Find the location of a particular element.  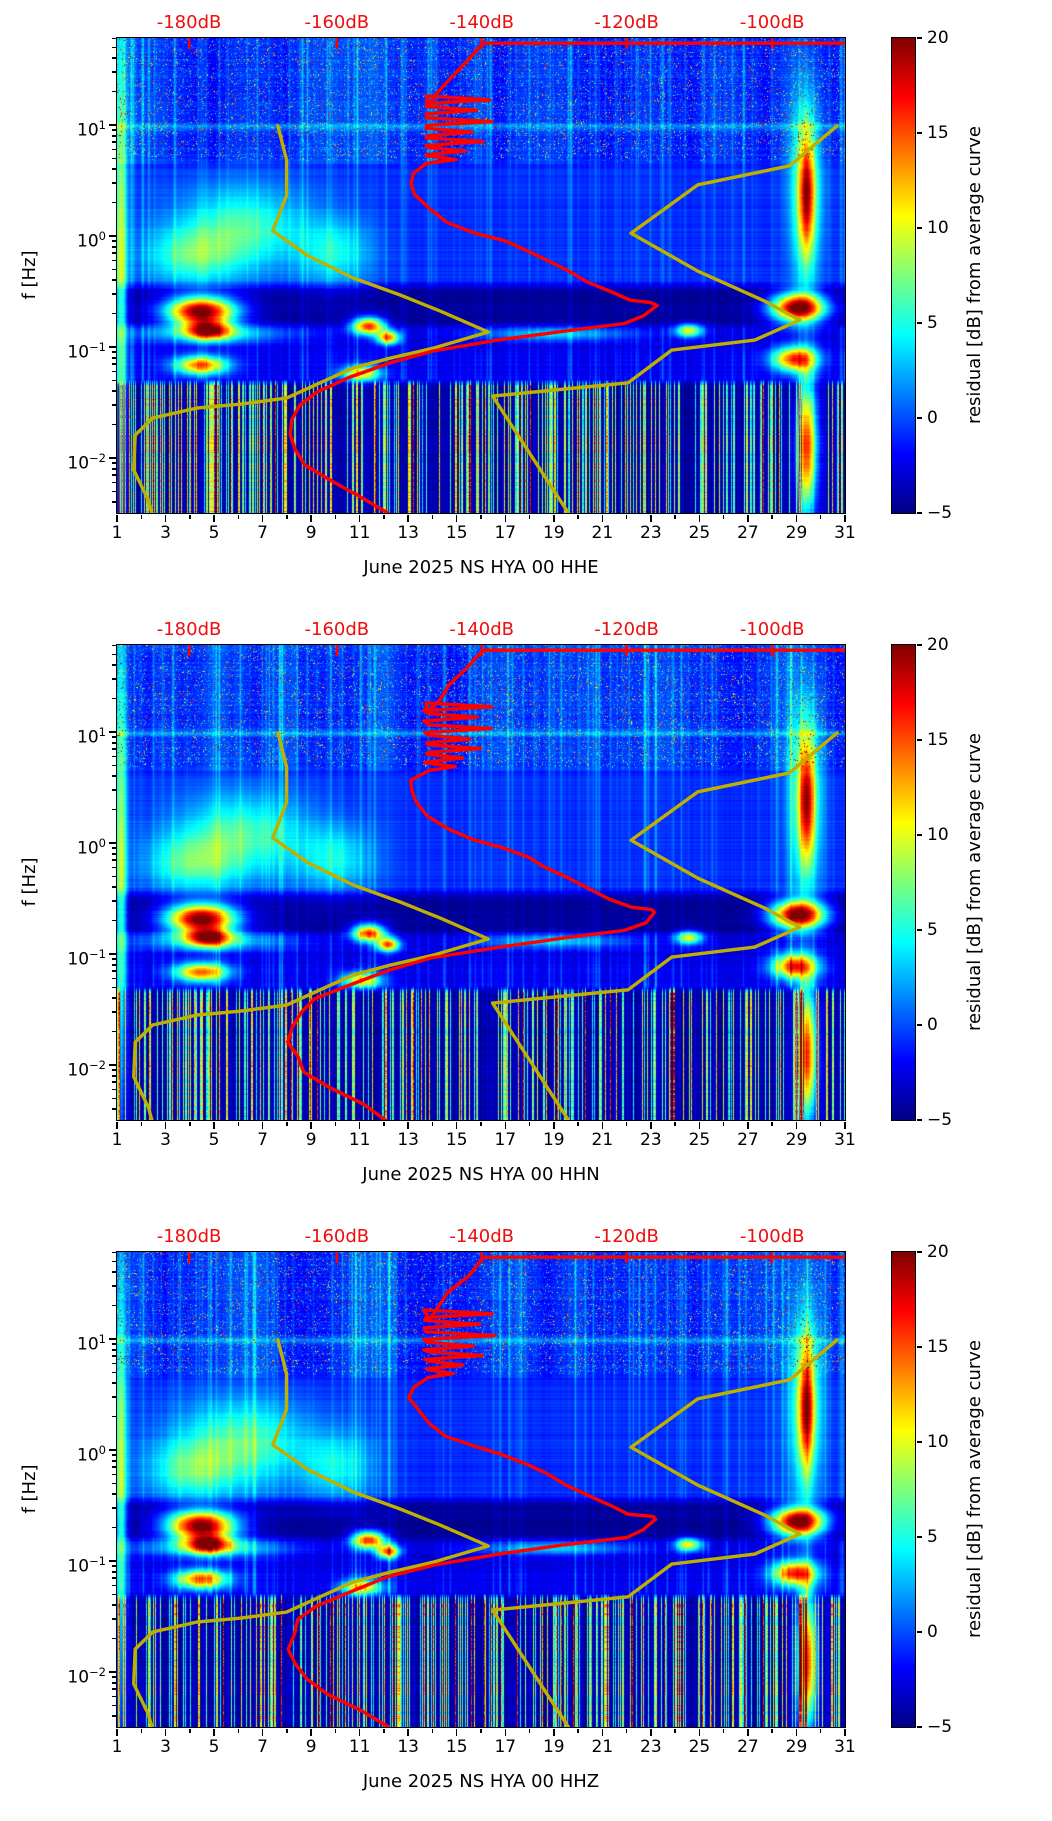

x-tick-label: 27 is located at coordinates (748, 533).